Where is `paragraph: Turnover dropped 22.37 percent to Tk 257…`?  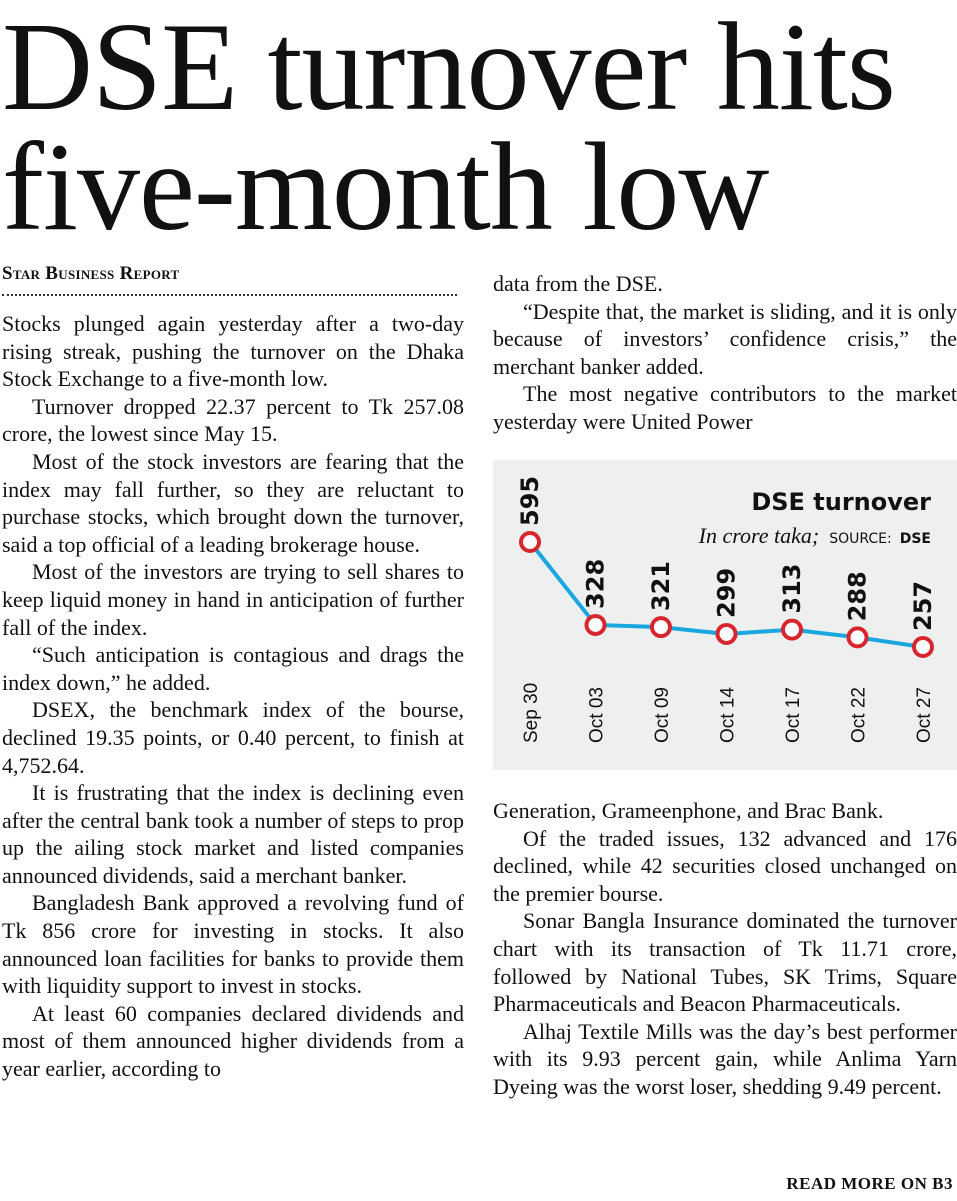
paragraph: Turnover dropped 22.37 percent to Tk 257… is located at coordinates (233, 420).